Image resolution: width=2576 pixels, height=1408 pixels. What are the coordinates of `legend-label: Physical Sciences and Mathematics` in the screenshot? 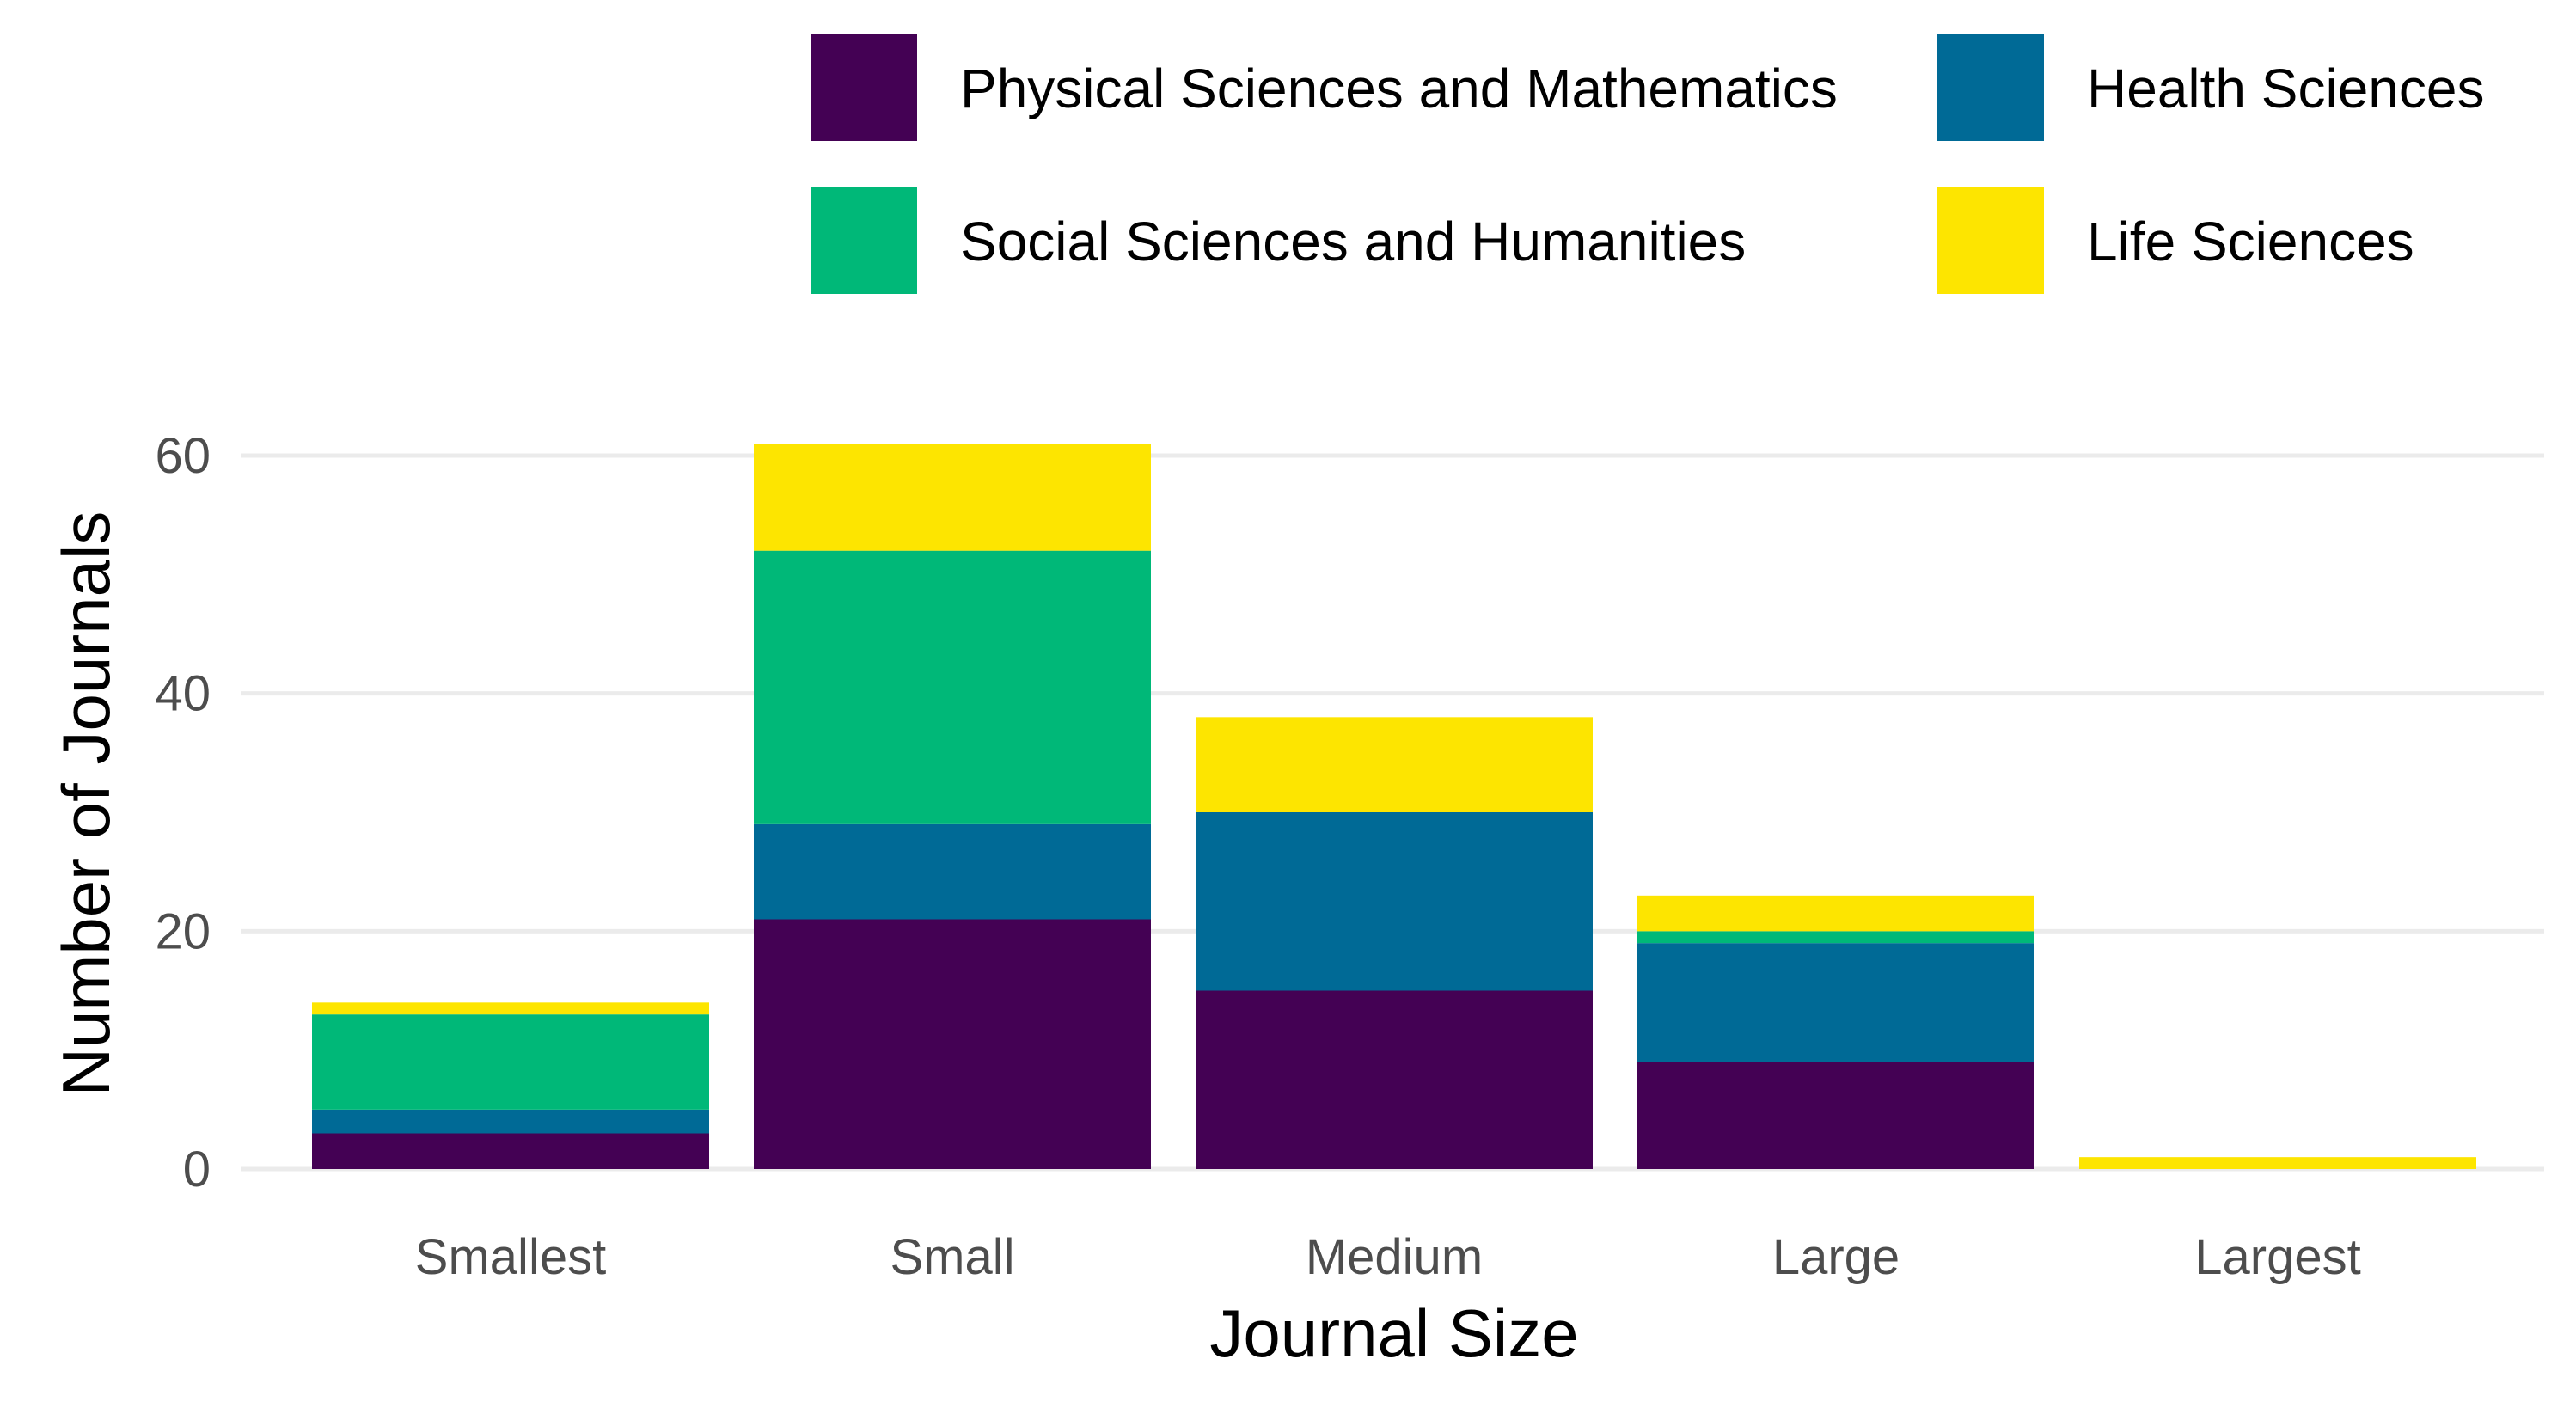 It's located at (1399, 89).